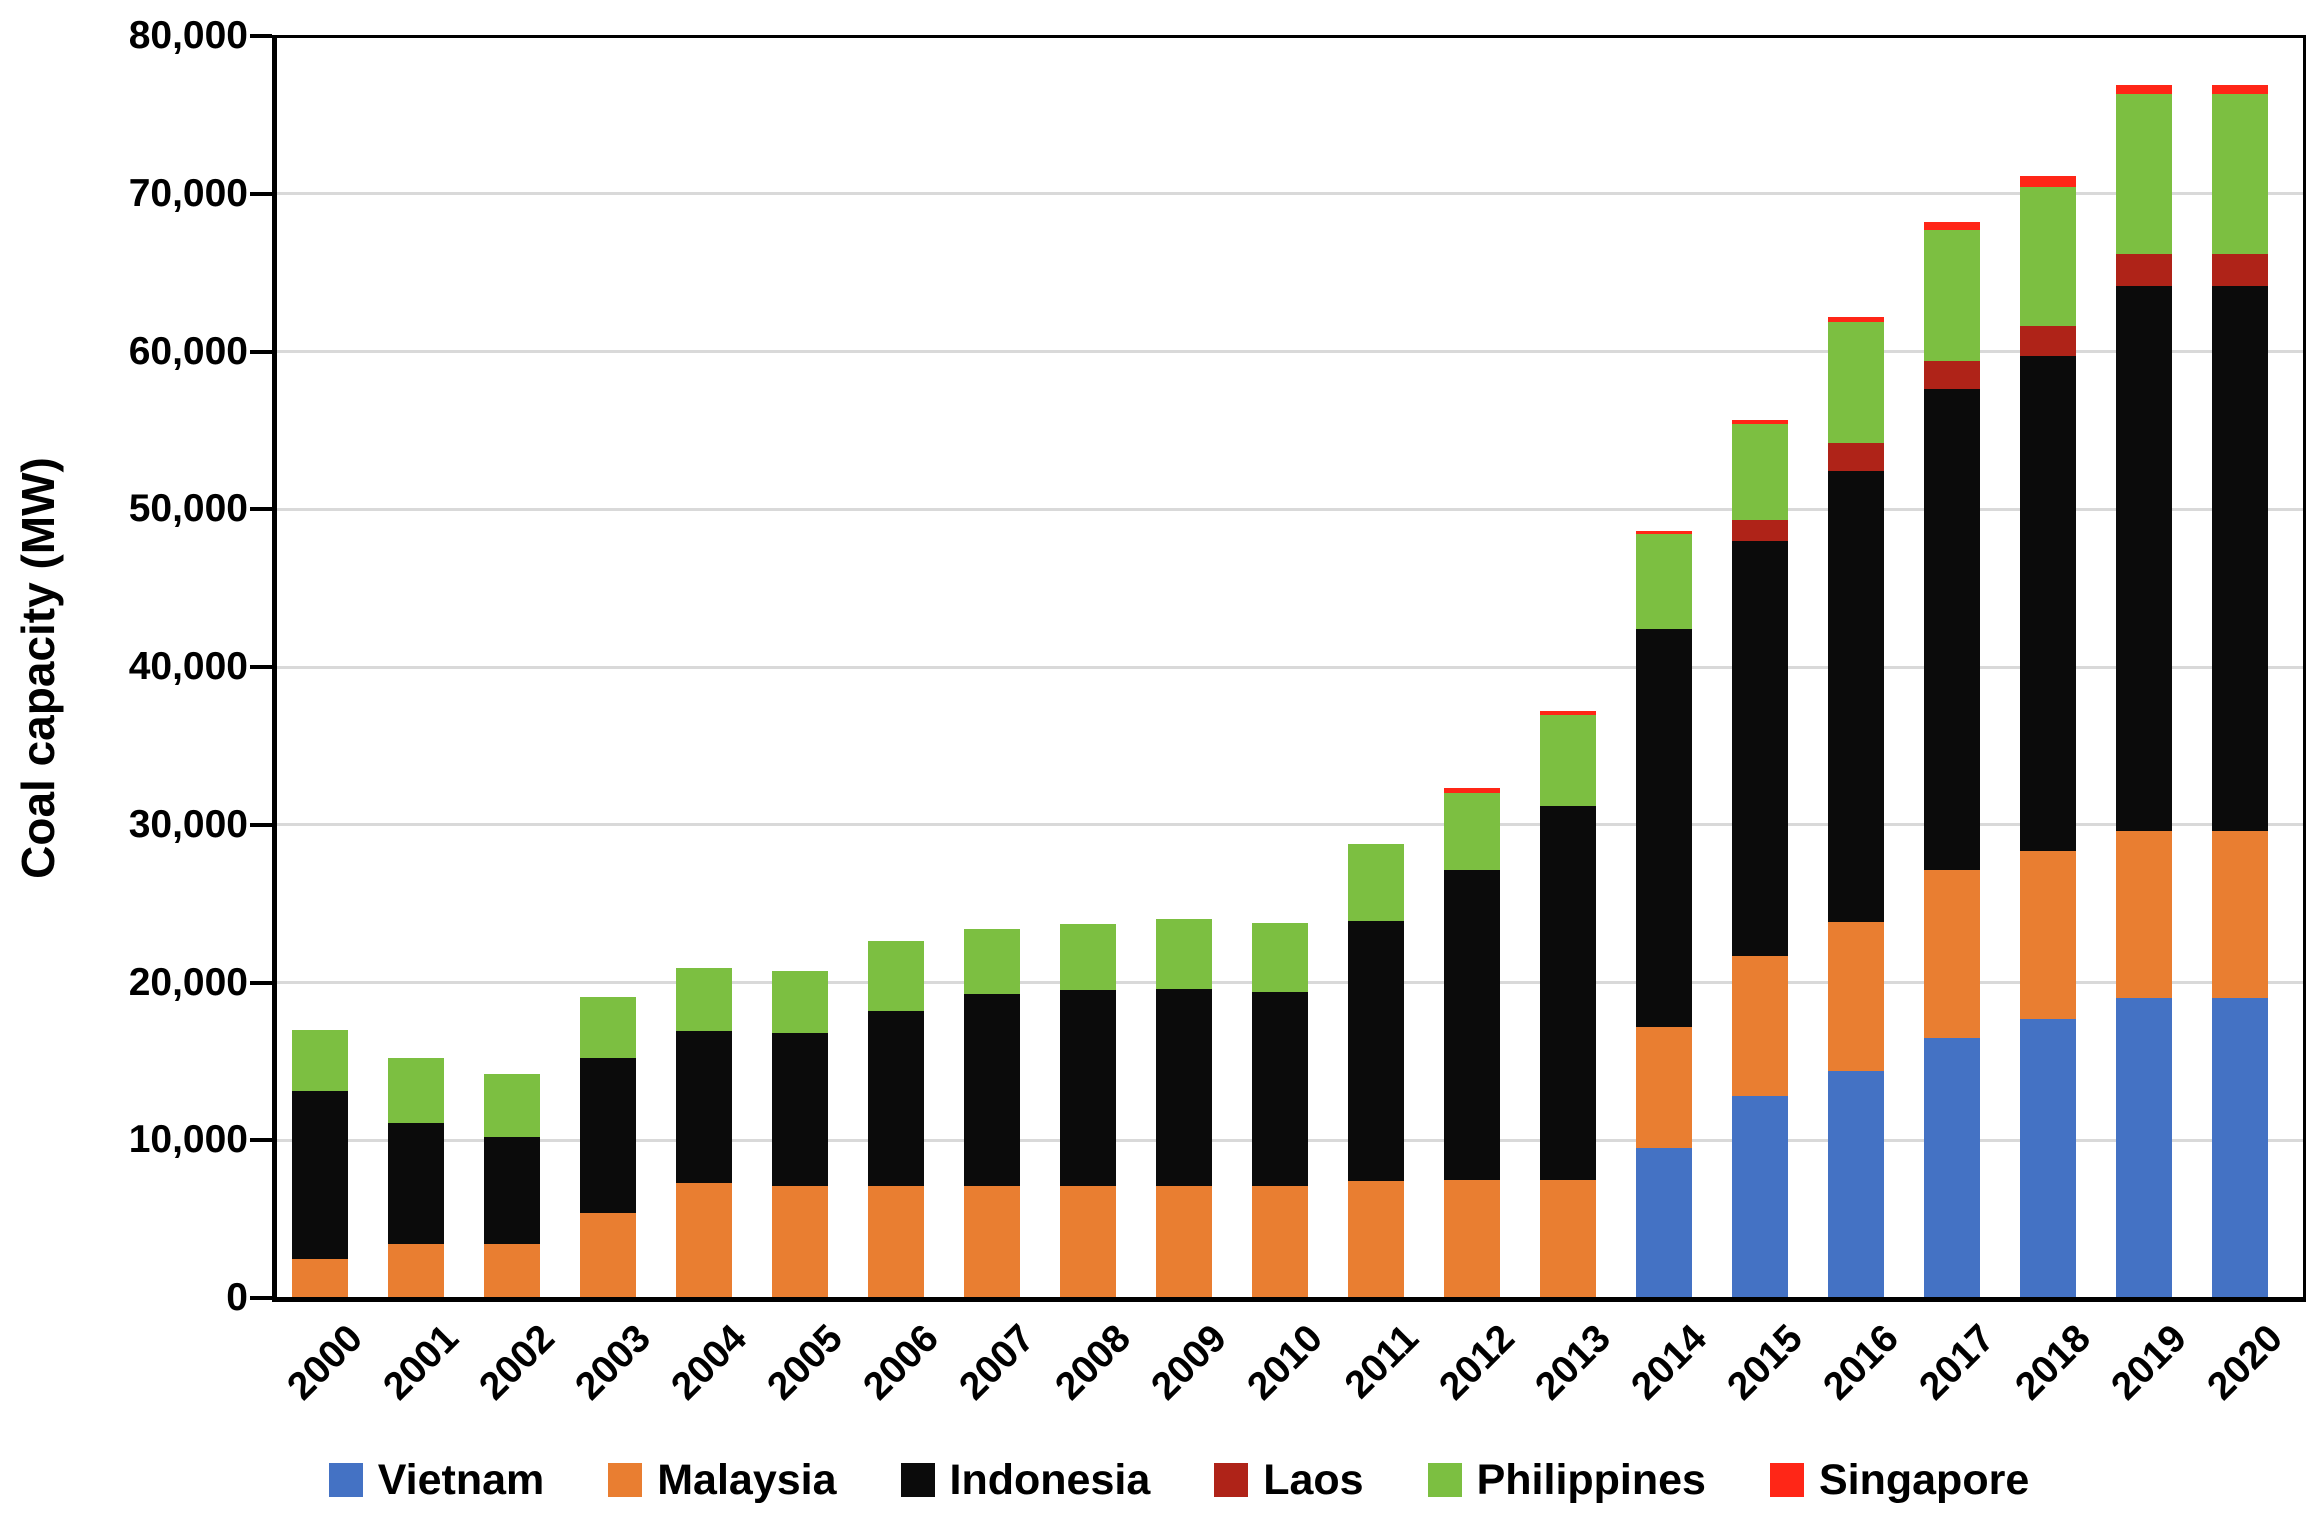 The height and width of the screenshot is (1525, 2322). I want to click on bar-segment-philippines-2017, so click(1952, 295).